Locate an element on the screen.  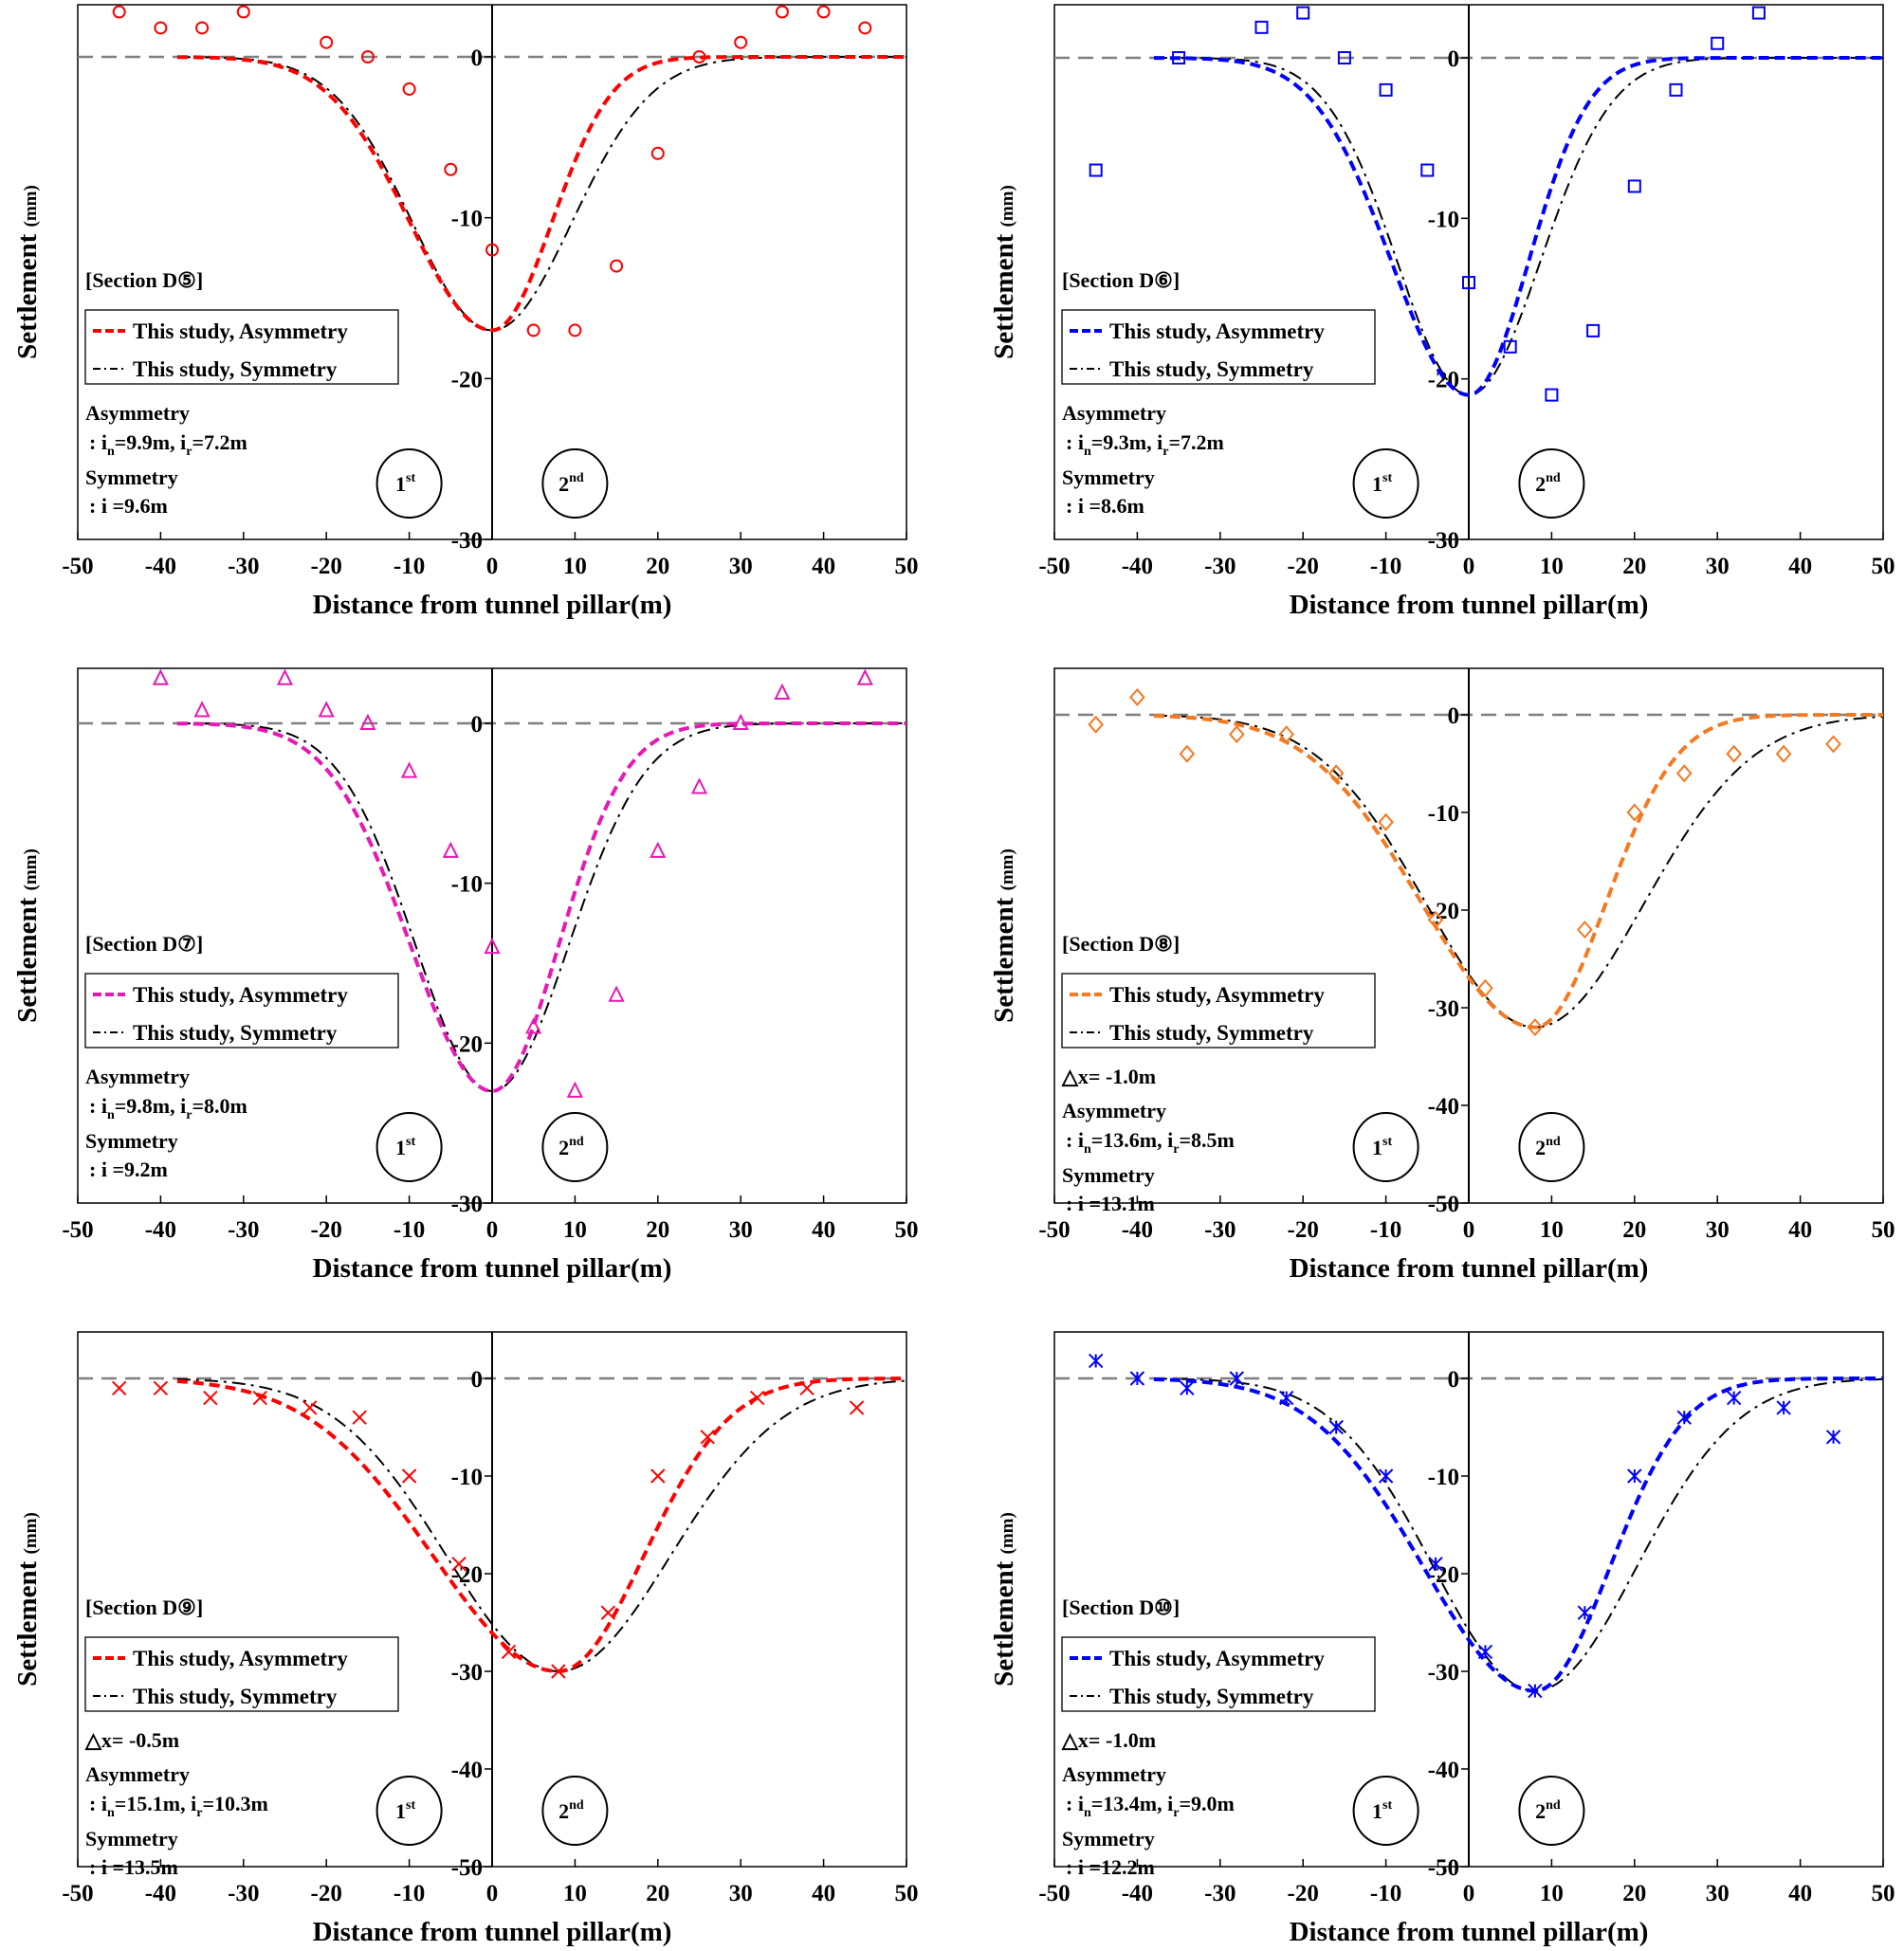
y-tick-label: -50 is located at coordinates (467, 1868).